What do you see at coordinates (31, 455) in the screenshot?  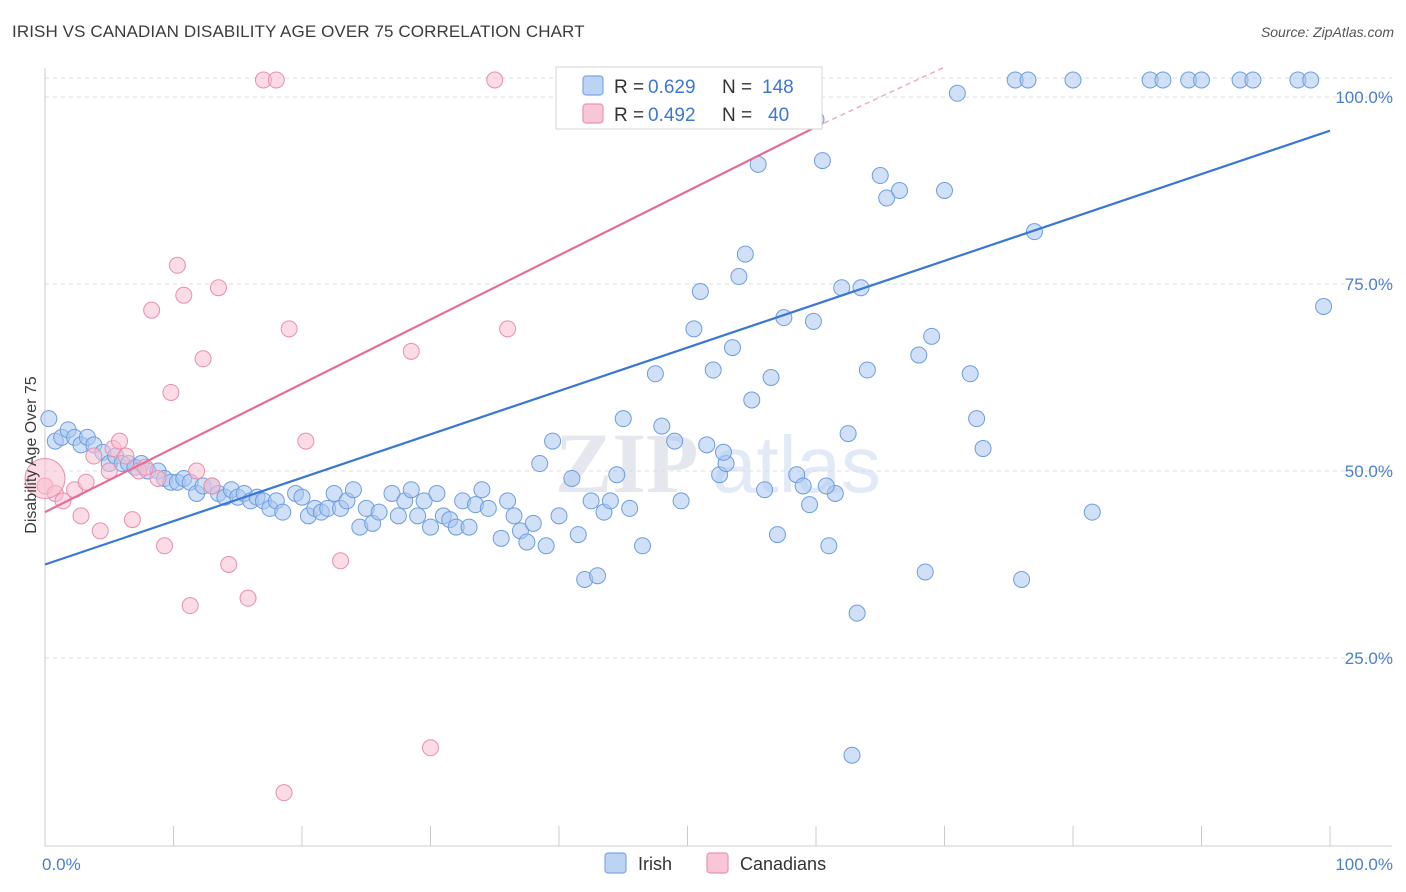 I see `y-axis-label: Disability Age Over 75` at bounding box center [31, 455].